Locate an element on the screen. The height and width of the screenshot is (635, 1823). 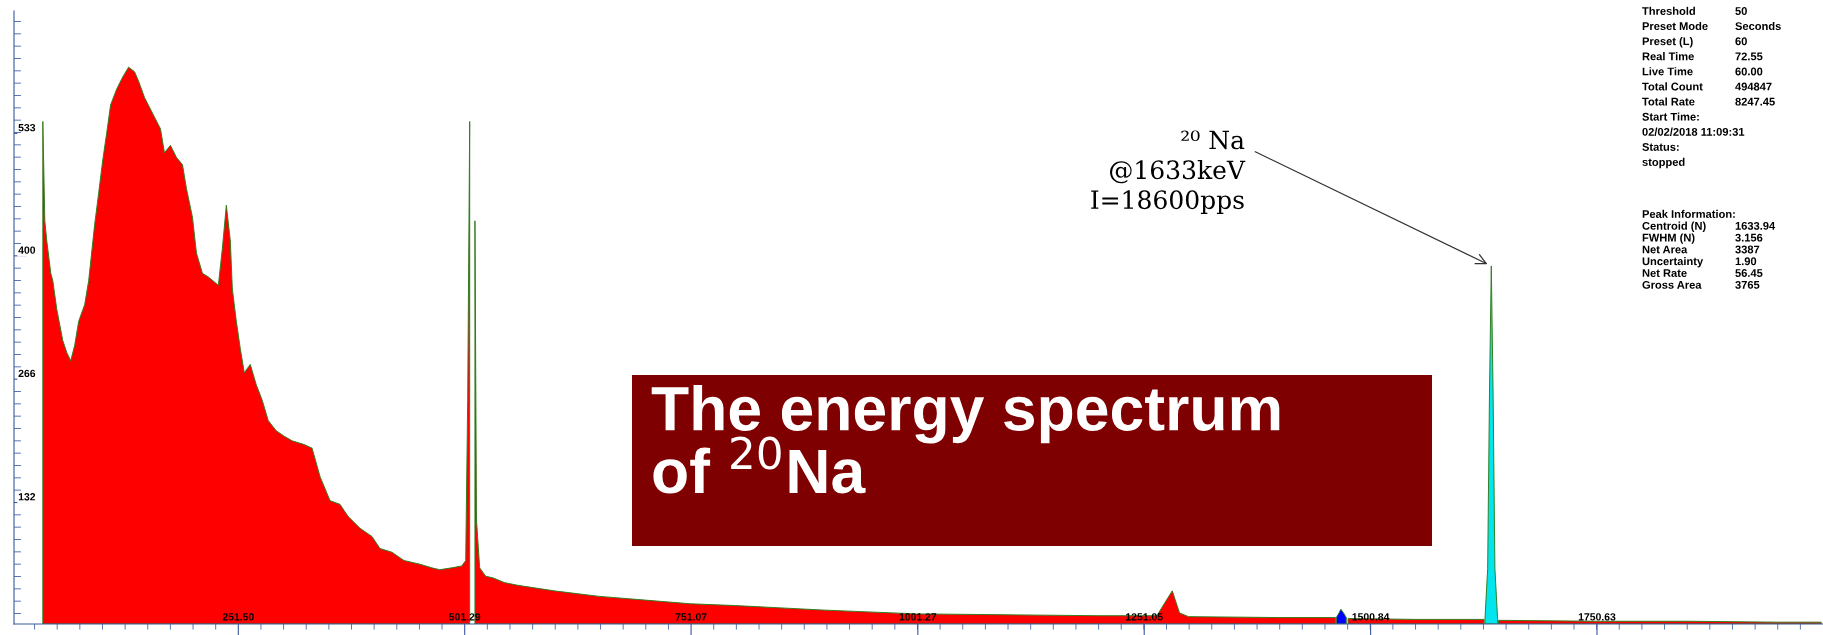
y-tick-label: 400 is located at coordinates (27, 250).